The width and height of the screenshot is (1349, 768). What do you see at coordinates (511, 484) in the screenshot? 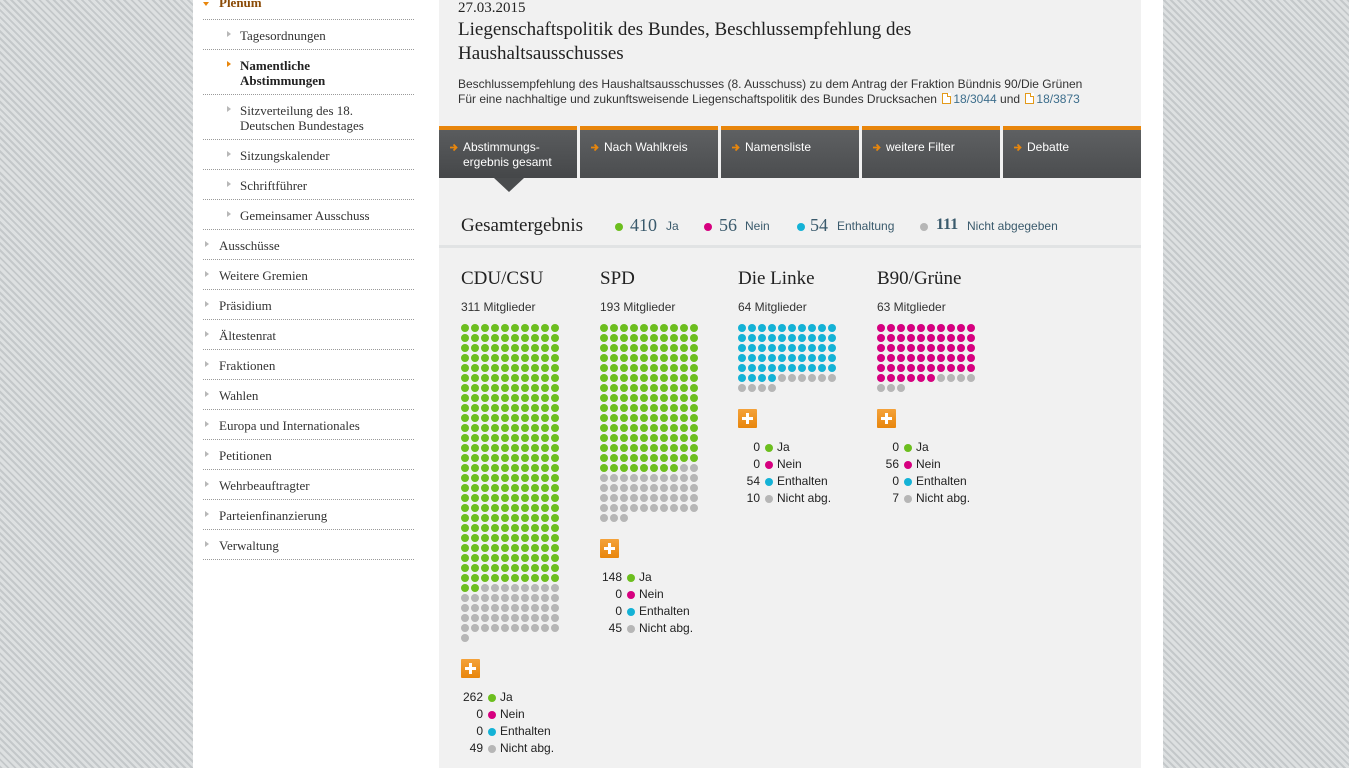
I see `seat-dots` at bounding box center [511, 484].